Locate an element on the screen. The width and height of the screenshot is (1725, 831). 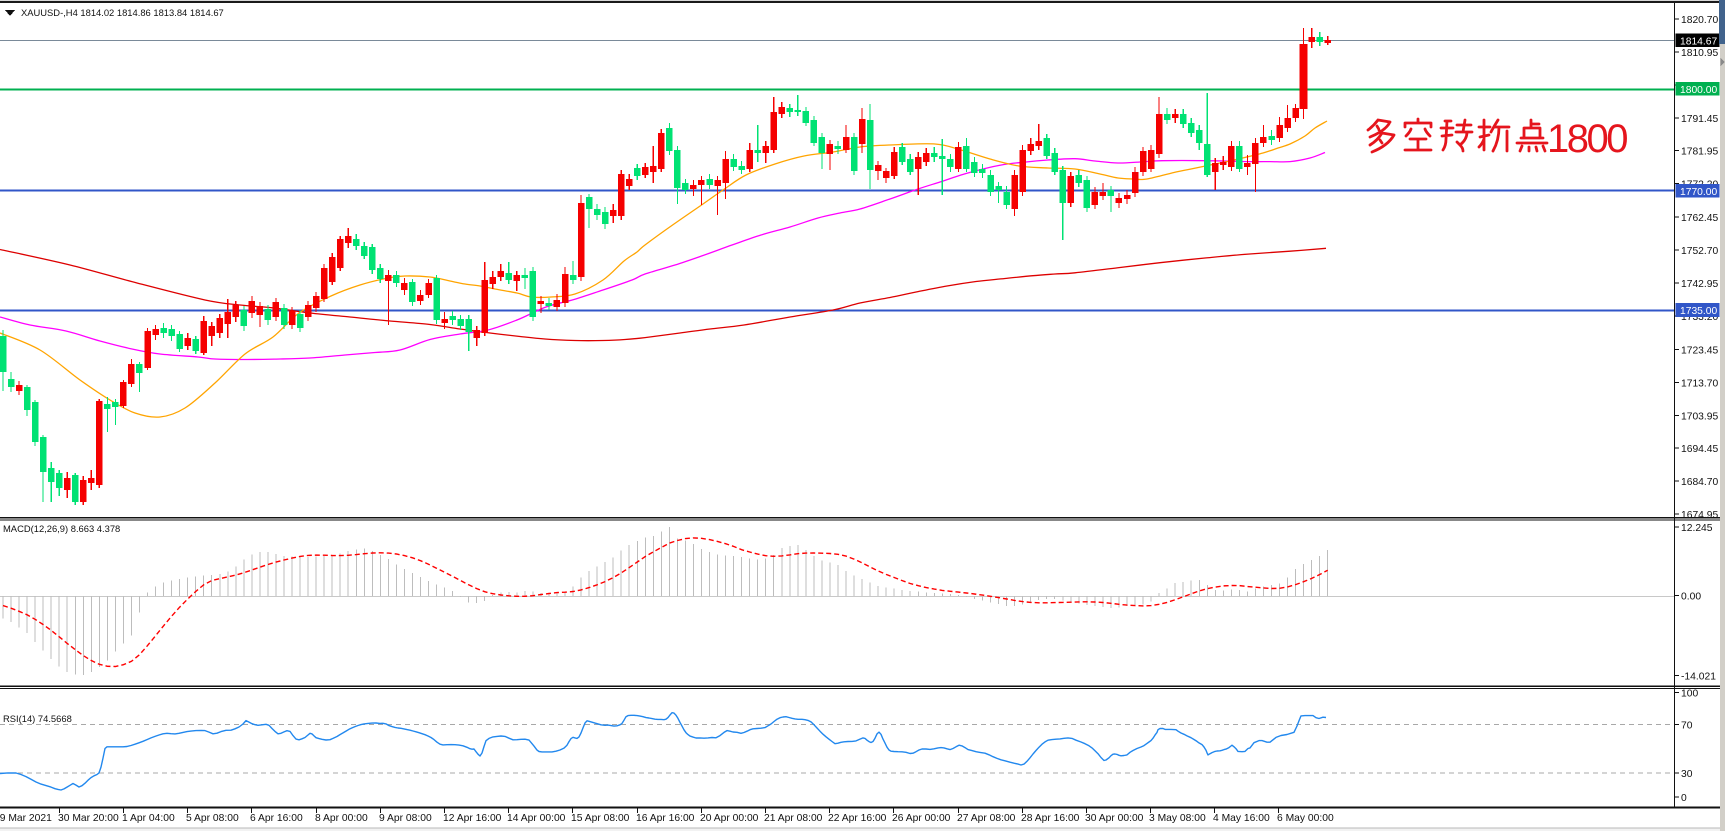
svg-text: 1814.67 is located at coordinates (1698, 41).